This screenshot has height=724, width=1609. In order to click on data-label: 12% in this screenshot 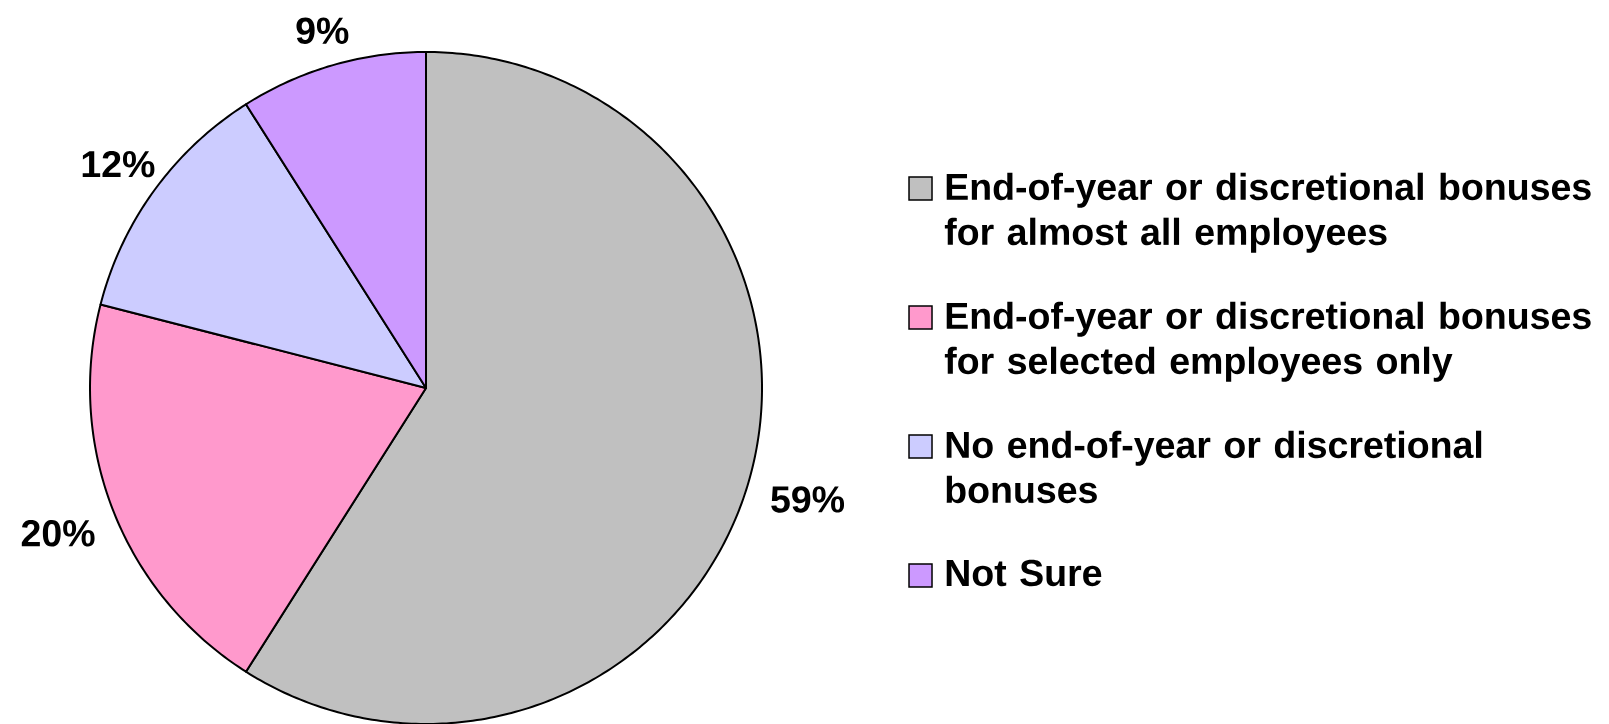, I will do `click(118, 164)`.